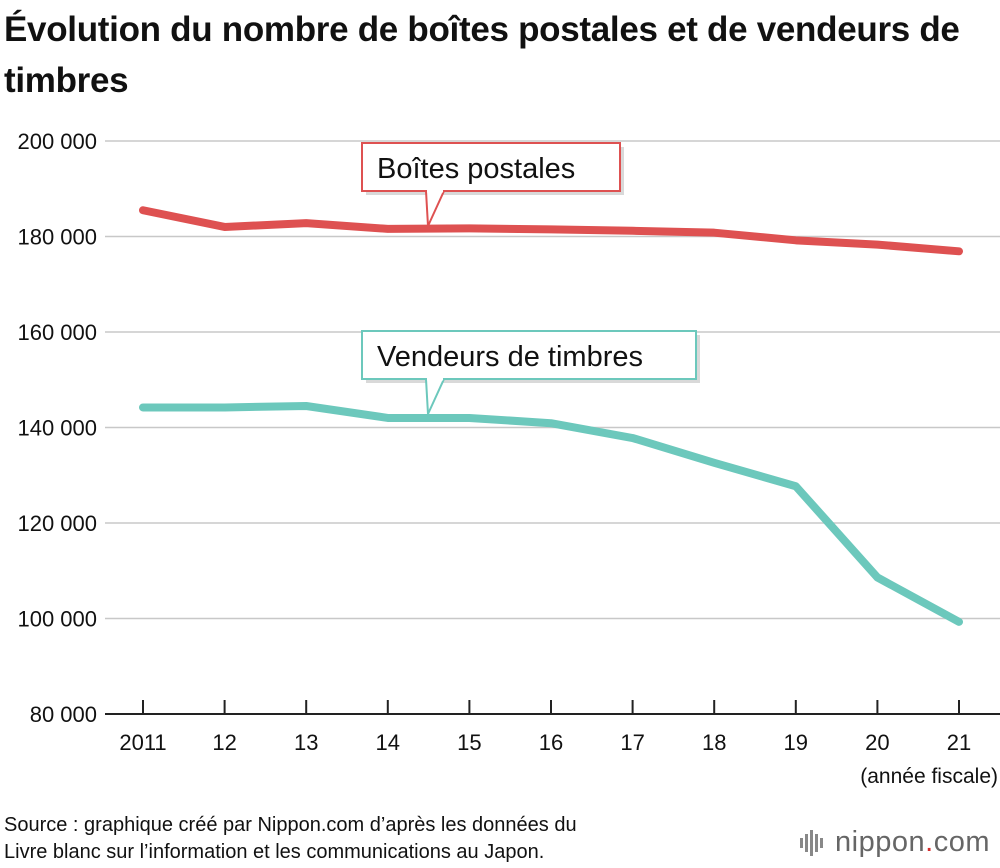 The width and height of the screenshot is (1000, 868). What do you see at coordinates (476, 169) in the screenshot?
I see `callout-label-0: Boîtes postales` at bounding box center [476, 169].